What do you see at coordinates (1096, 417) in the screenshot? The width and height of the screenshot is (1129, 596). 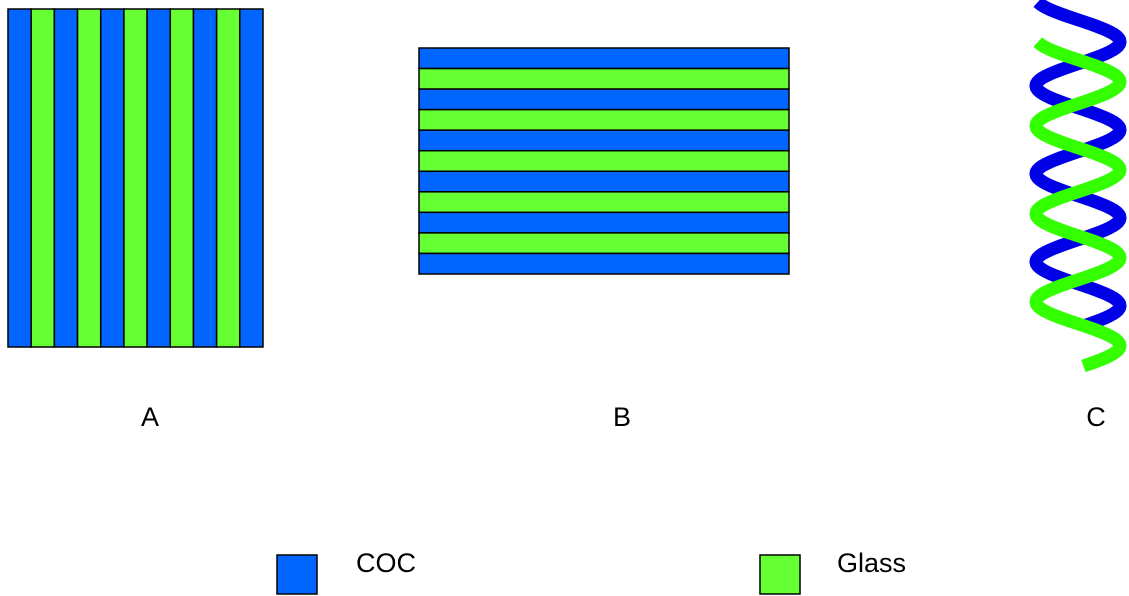 I see `panel-c-label: C` at bounding box center [1096, 417].